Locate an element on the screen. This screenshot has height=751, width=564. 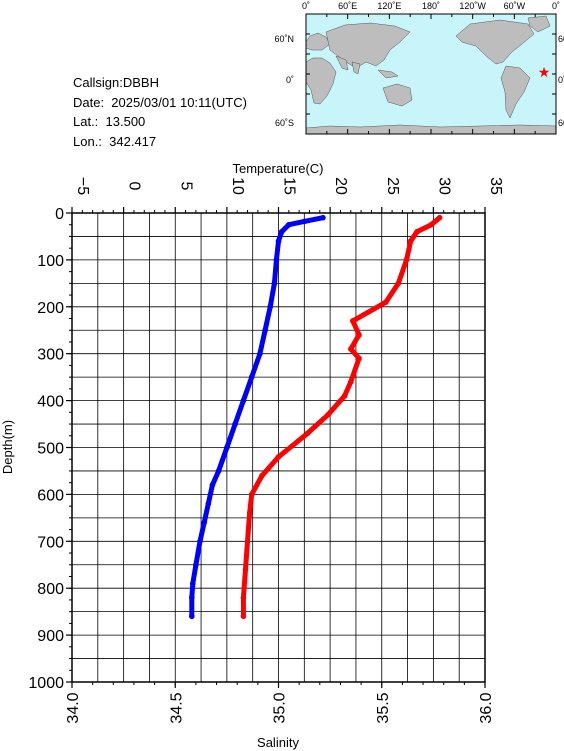
map-longitude-label: 120˚W is located at coordinates (472, 6).